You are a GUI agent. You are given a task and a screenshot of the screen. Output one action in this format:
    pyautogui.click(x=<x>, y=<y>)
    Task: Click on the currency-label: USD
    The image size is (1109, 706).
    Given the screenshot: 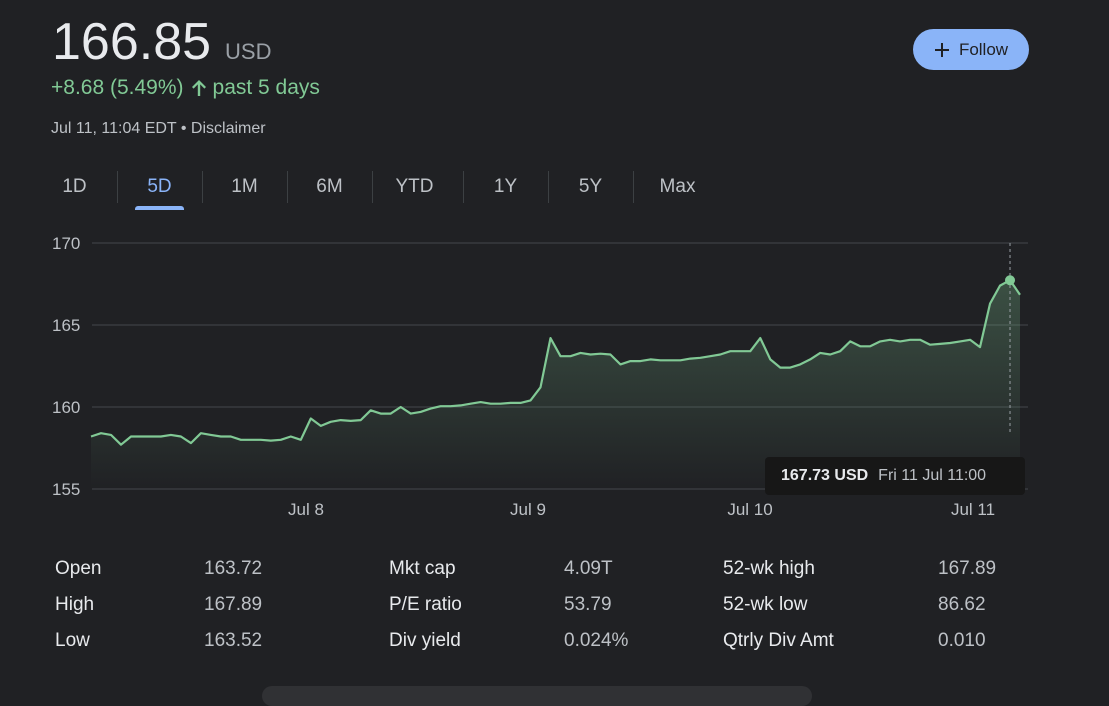 What is the action you would take?
    pyautogui.click(x=248, y=51)
    